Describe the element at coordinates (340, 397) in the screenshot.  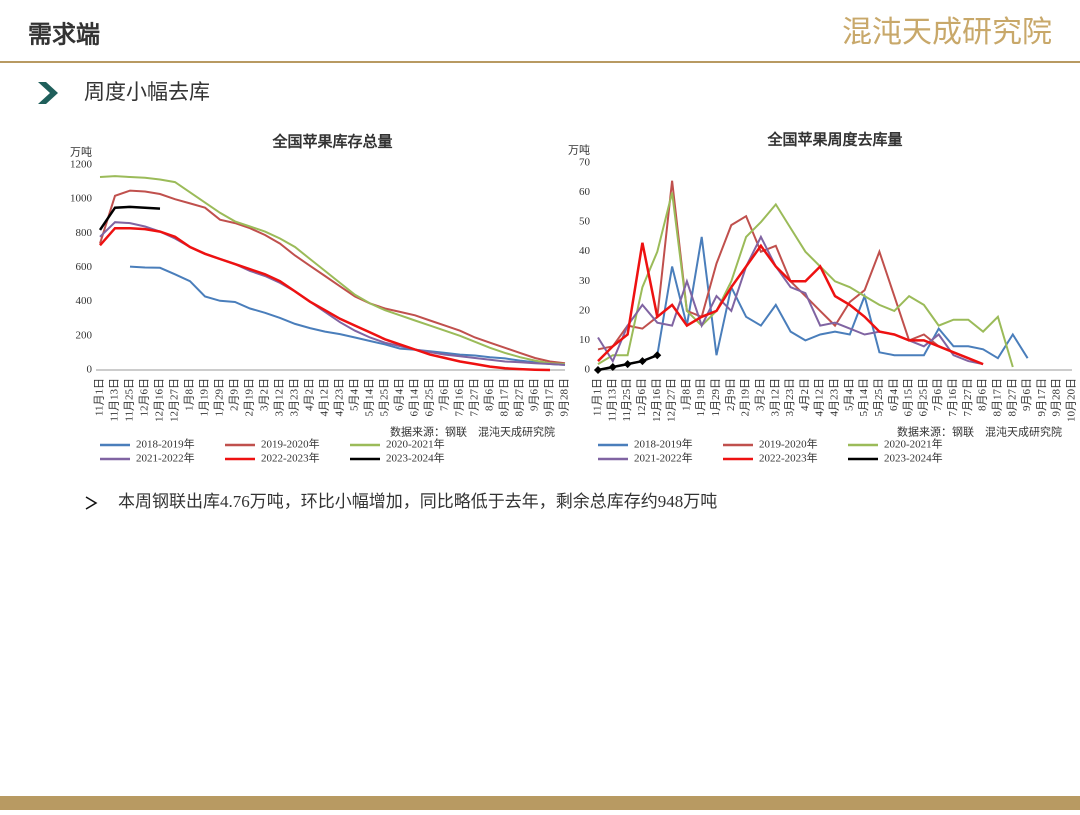
I see `x-tick-label: 4月23日` at that location.